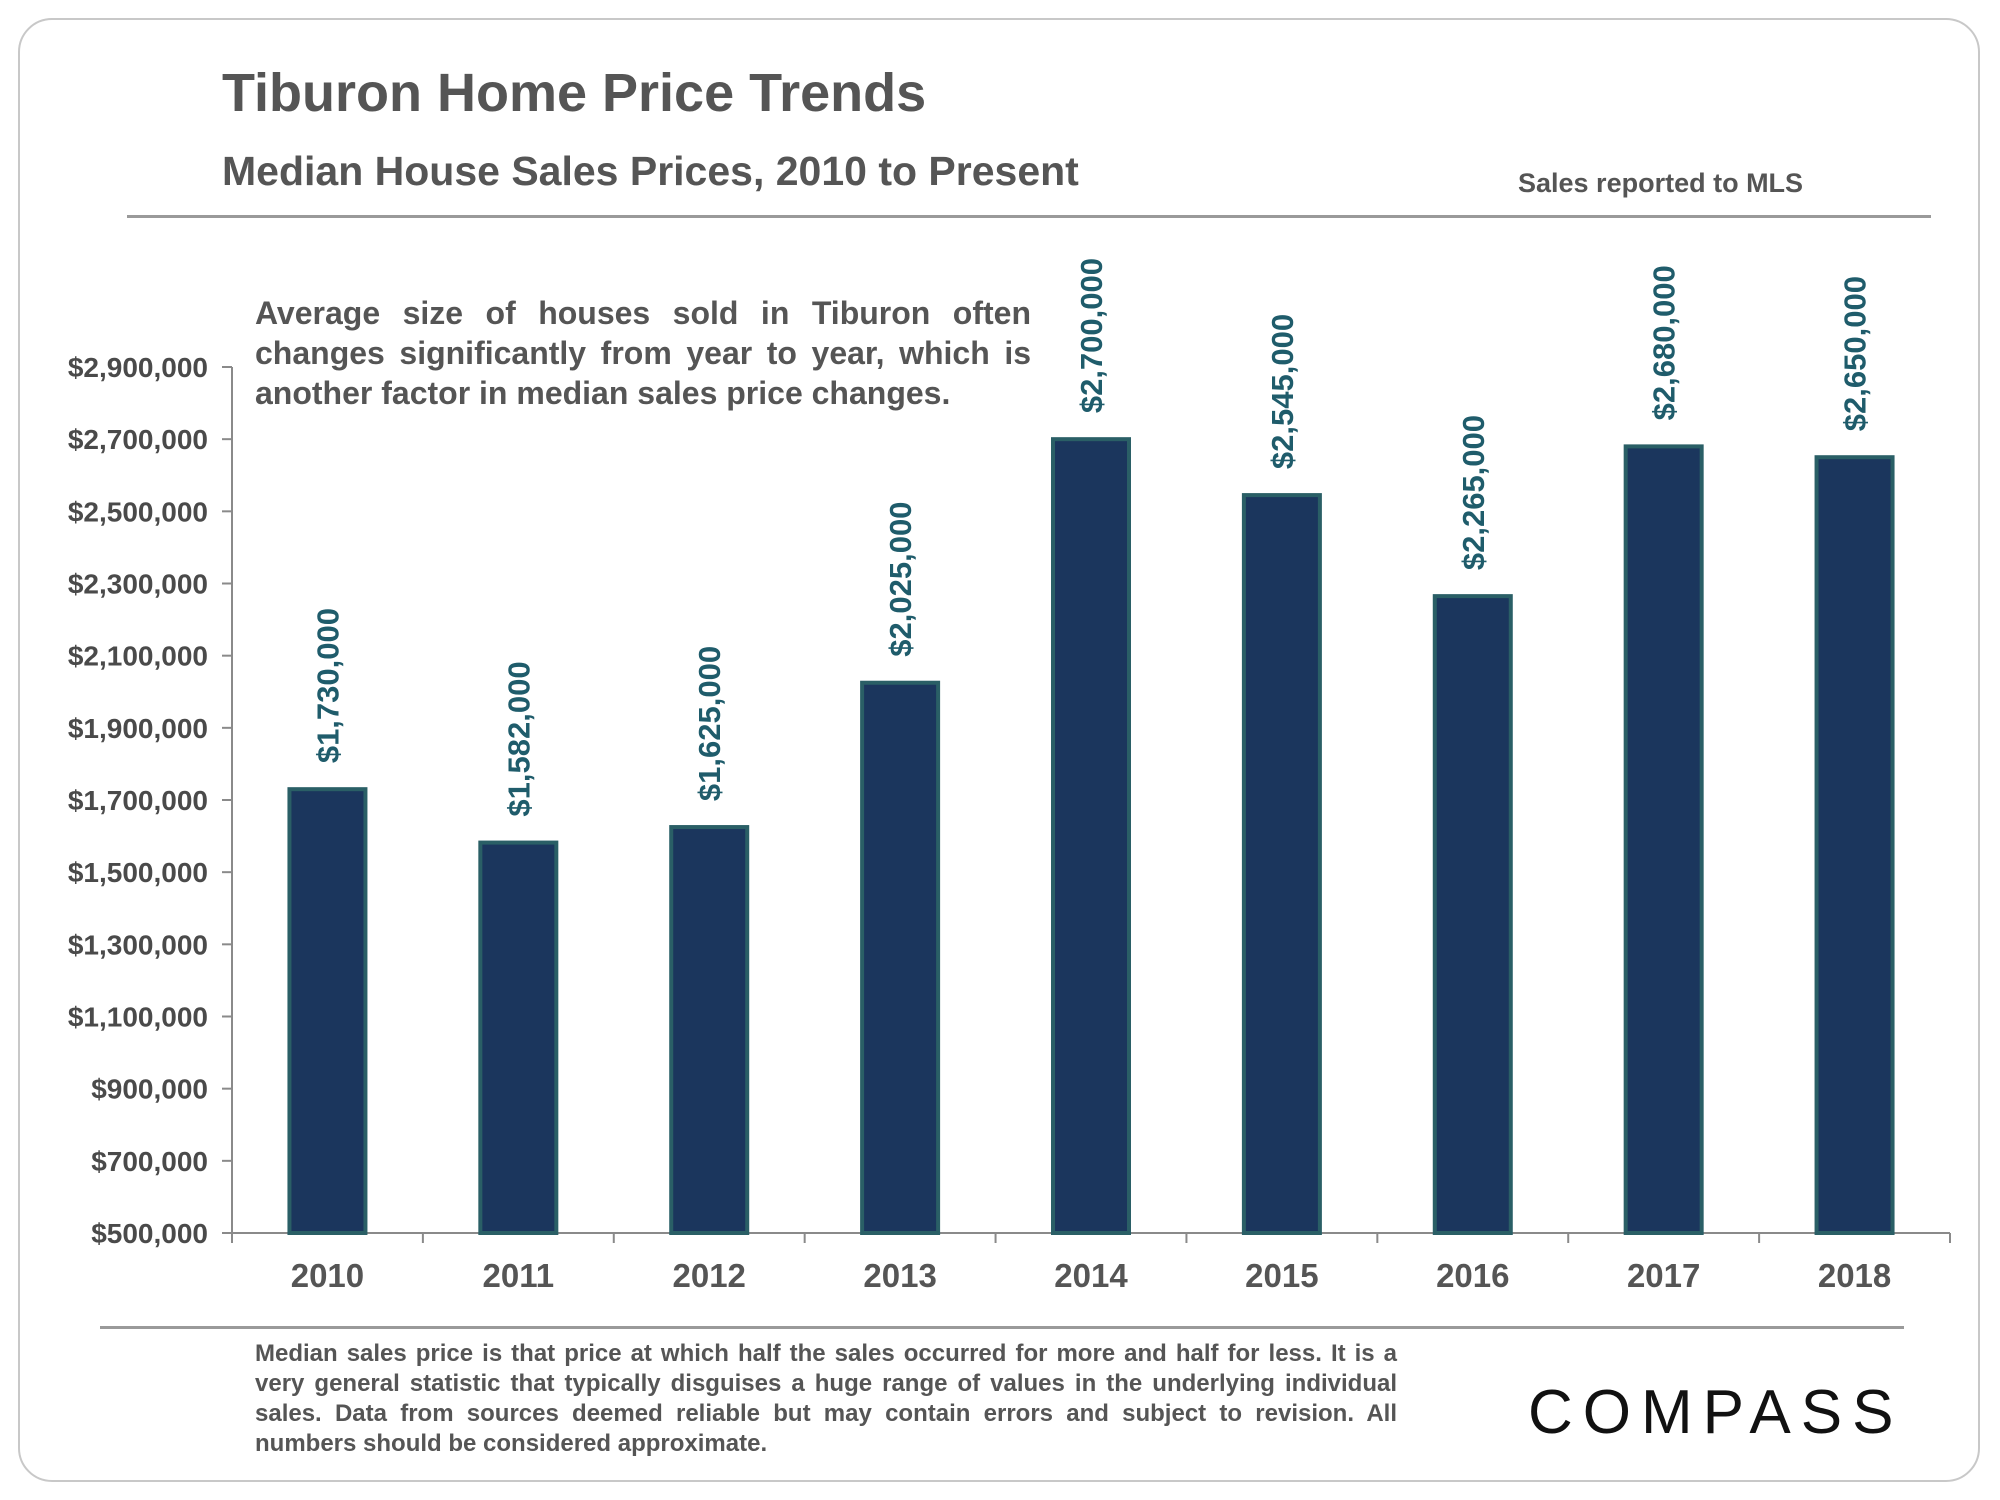  Describe the element at coordinates (1282, 391) in the screenshot. I see `data-label-2015: $2,545,000` at that location.